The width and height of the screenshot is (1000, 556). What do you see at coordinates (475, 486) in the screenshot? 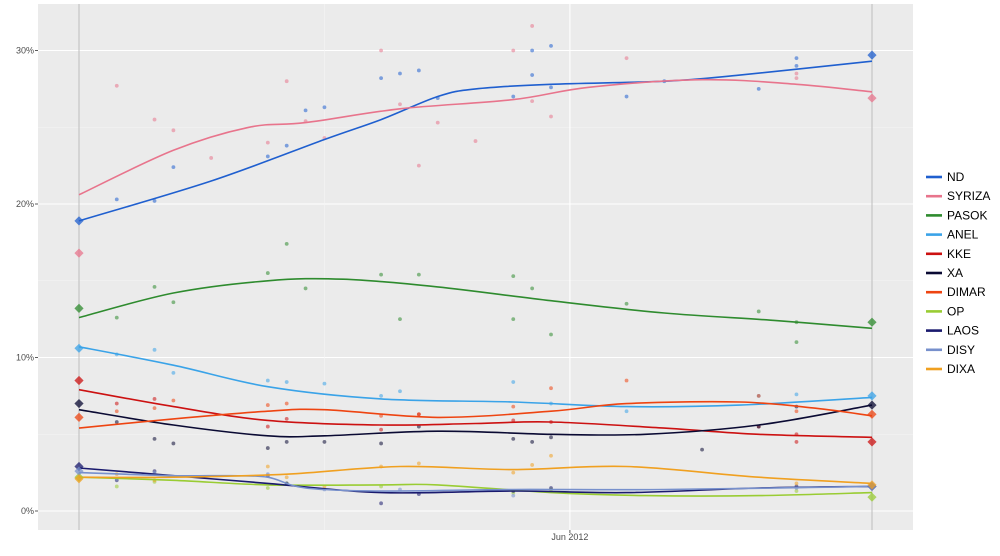
I see `trend-line-op` at bounding box center [475, 486].